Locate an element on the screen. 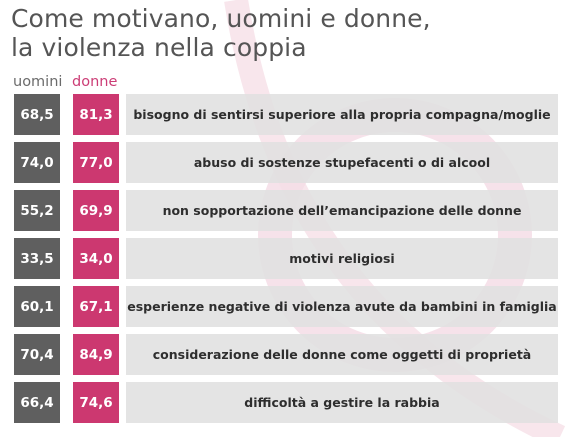 This screenshot has width=570, height=437. value-donne: 84,9 is located at coordinates (96, 354).